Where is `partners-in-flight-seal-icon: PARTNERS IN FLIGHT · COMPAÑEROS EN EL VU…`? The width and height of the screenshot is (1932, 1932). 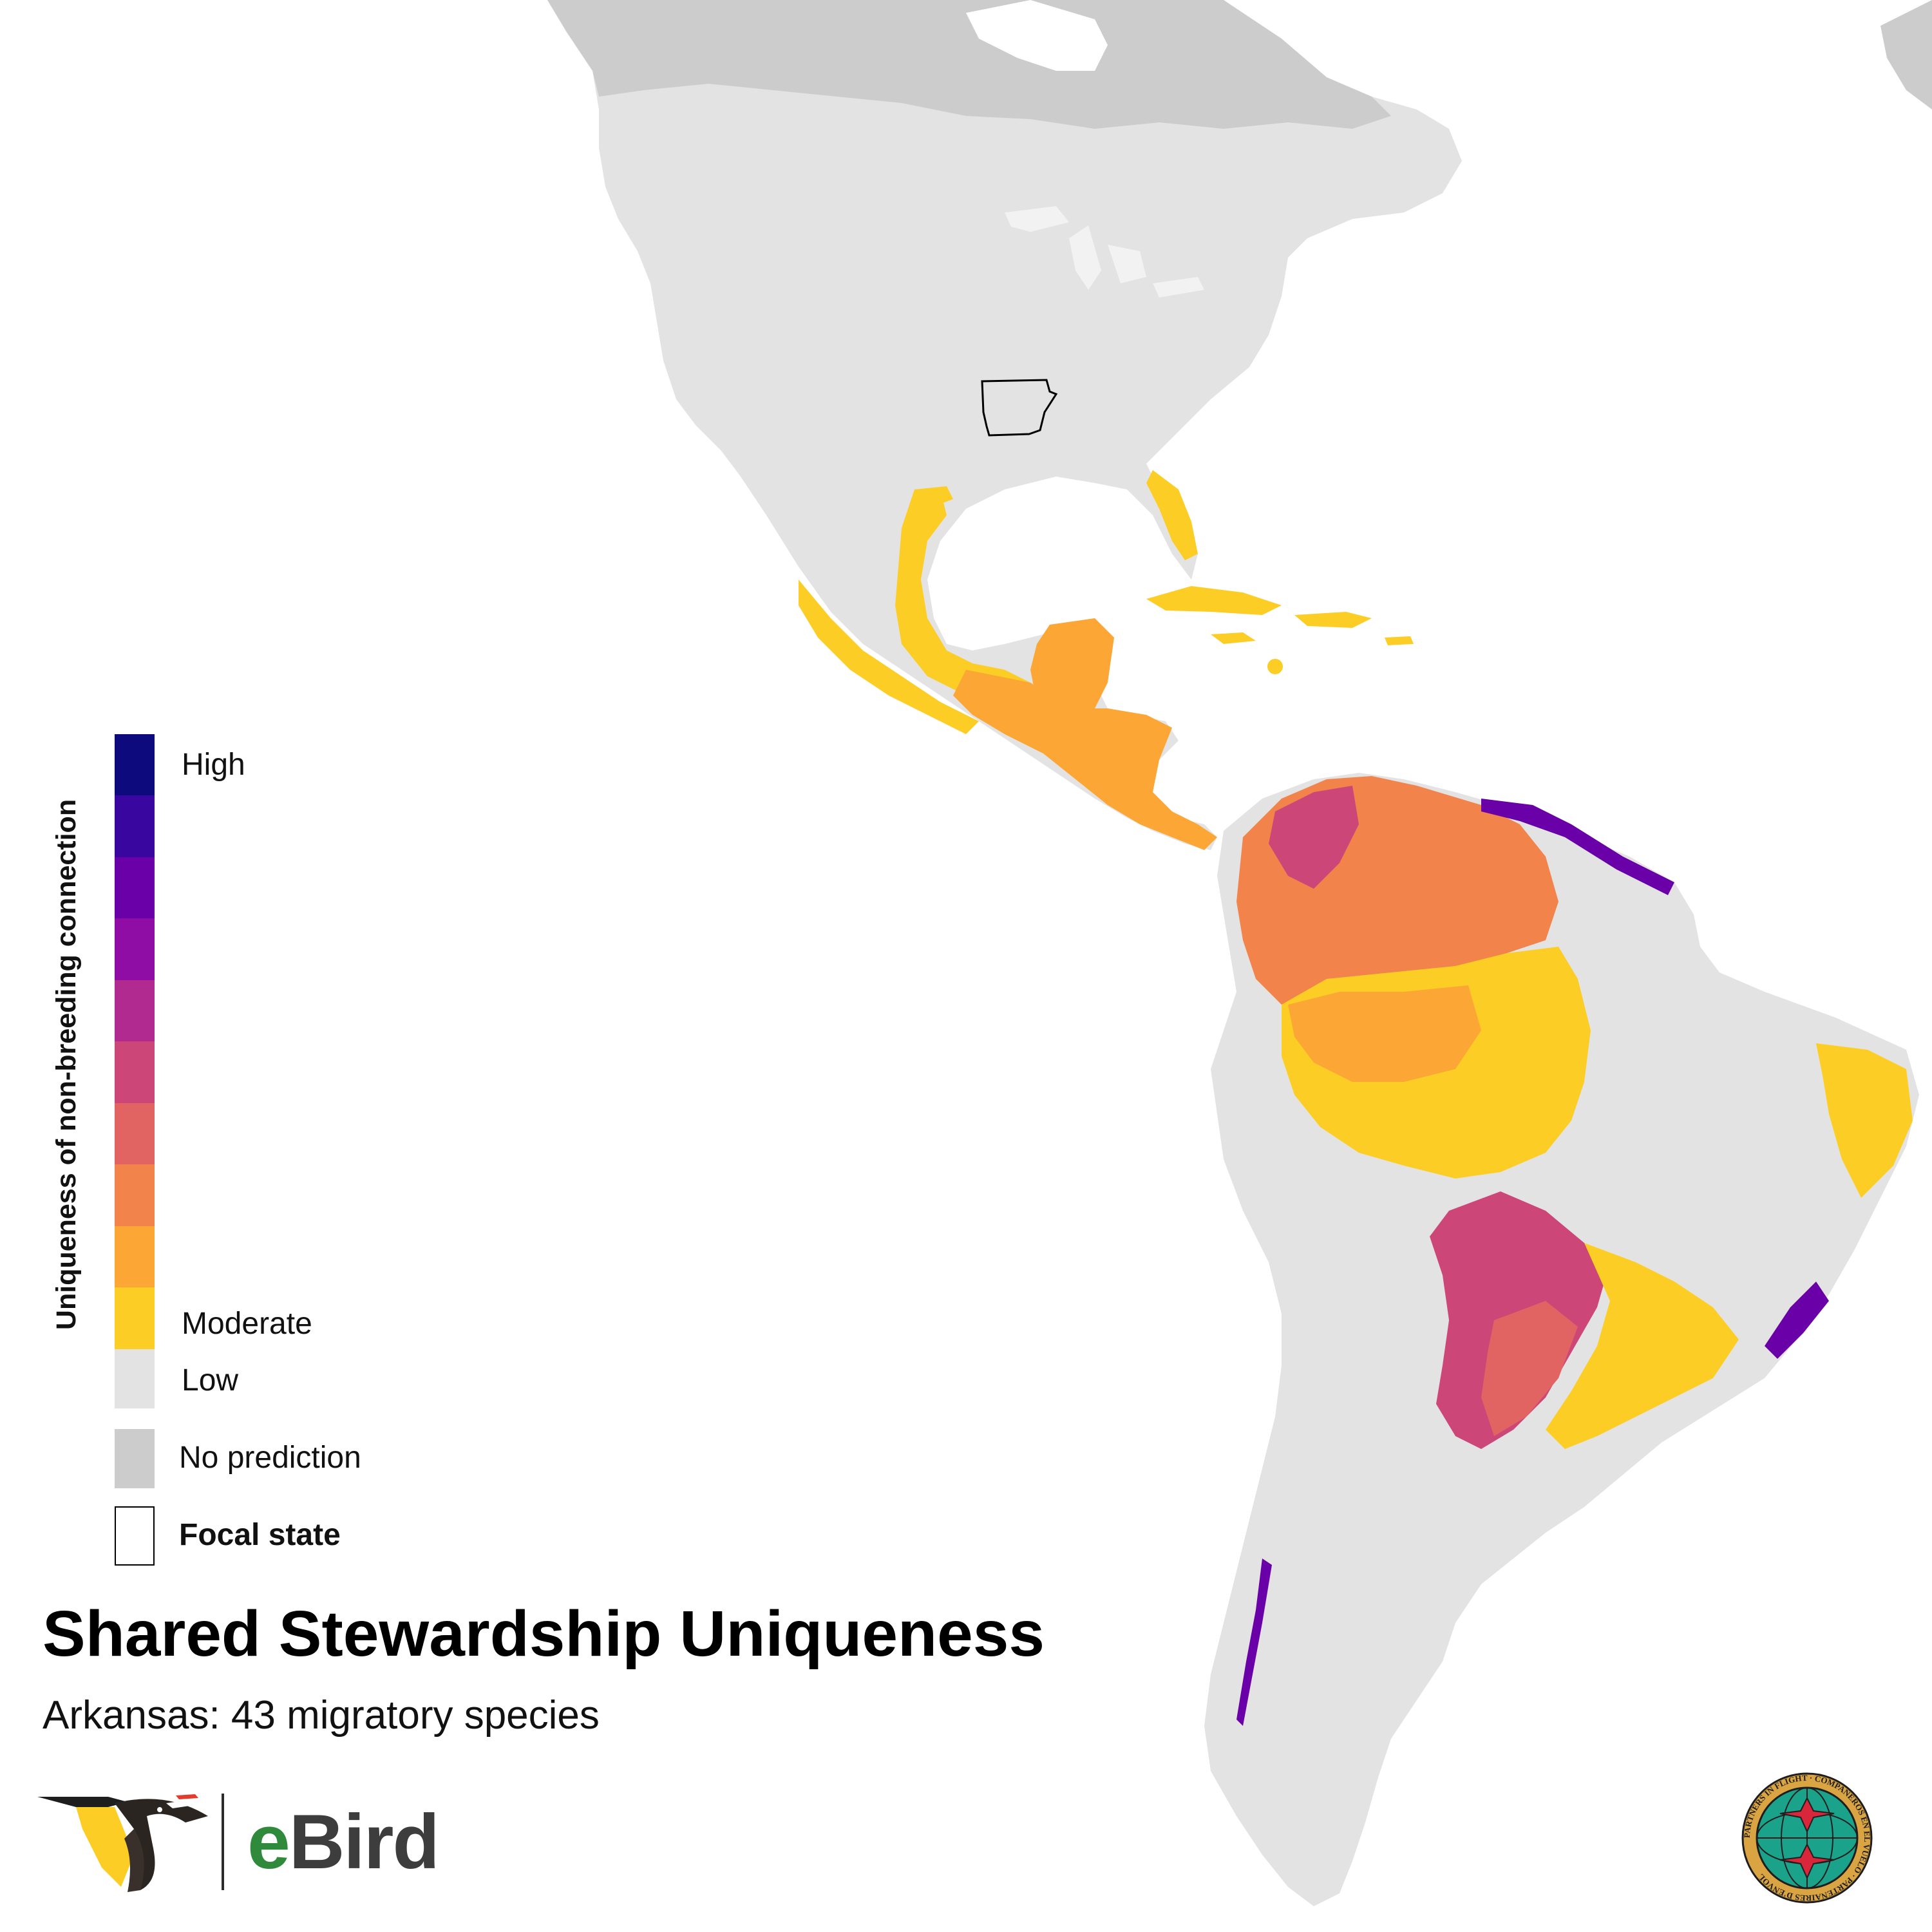 partners-in-flight-seal-icon: PARTNERS IN FLIGHT · COMPAÑEROS EN EL VU… is located at coordinates (1807, 1838).